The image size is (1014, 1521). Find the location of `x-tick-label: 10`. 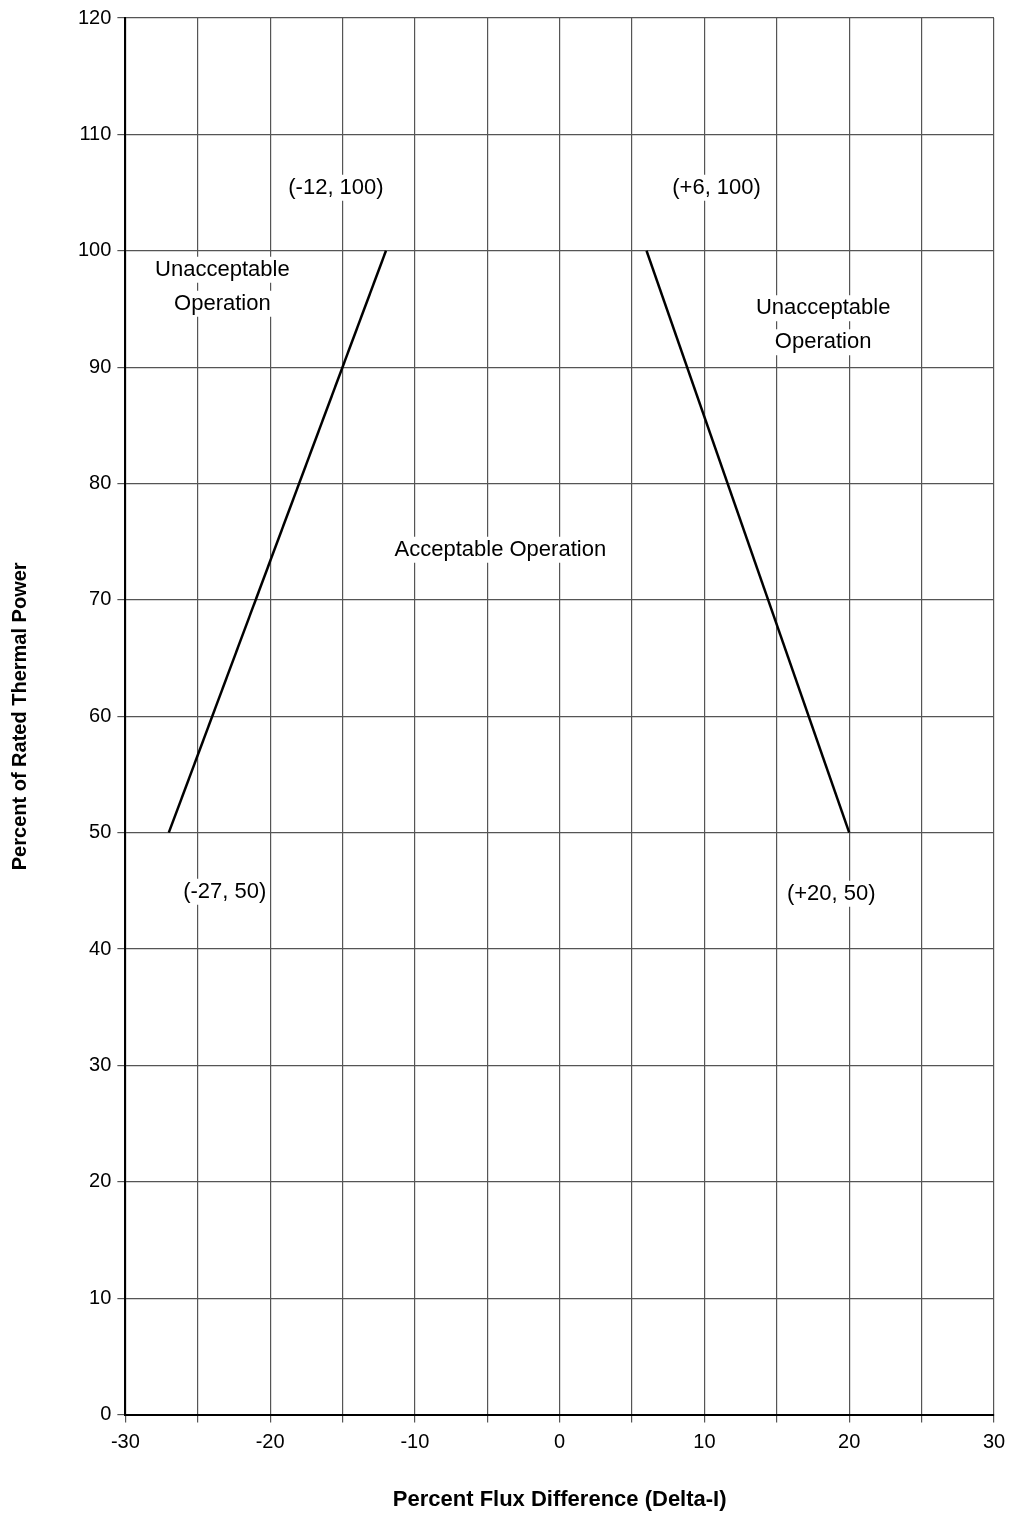

x-tick-label: 10 is located at coordinates (704, 1441).